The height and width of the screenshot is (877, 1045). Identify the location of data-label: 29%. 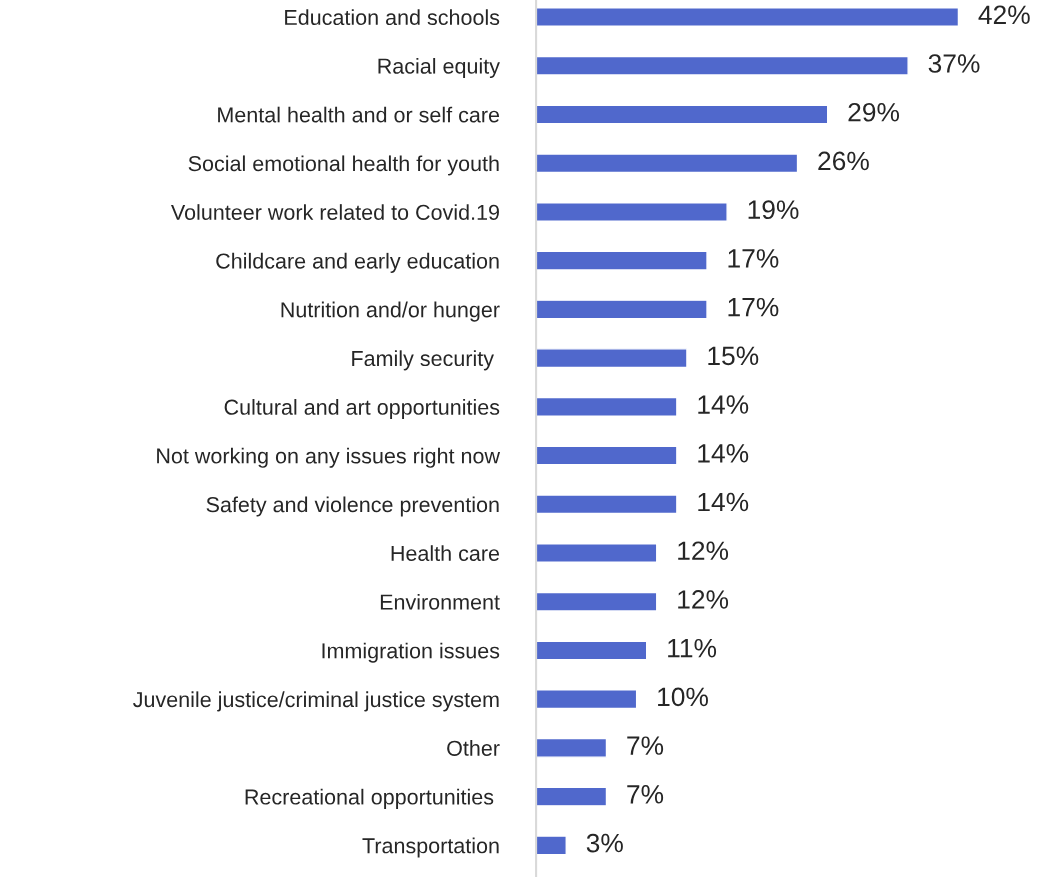
(874, 112).